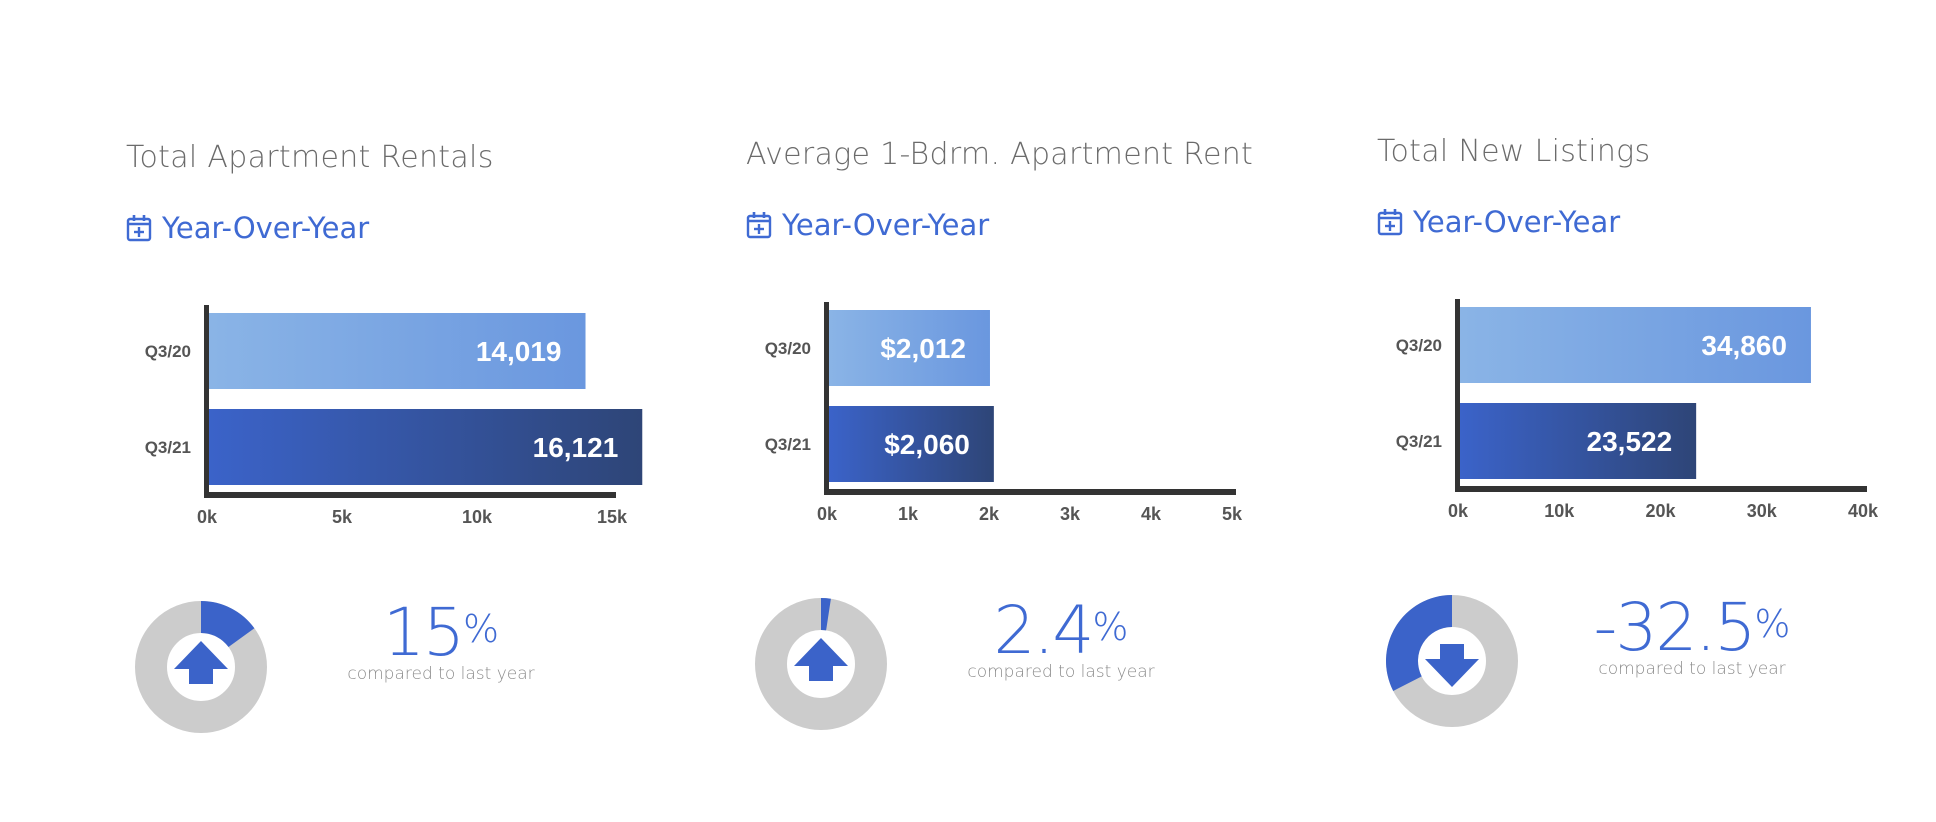 The image size is (1936, 822). I want to click on x-tick-label: 1k, so click(908, 514).